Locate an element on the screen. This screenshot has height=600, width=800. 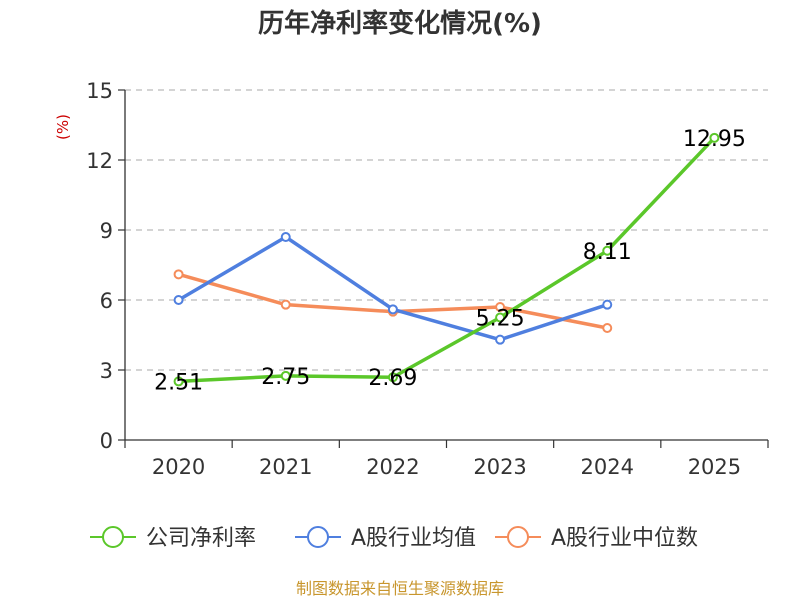
y-tick-label: 9 is located at coordinates (106, 231).